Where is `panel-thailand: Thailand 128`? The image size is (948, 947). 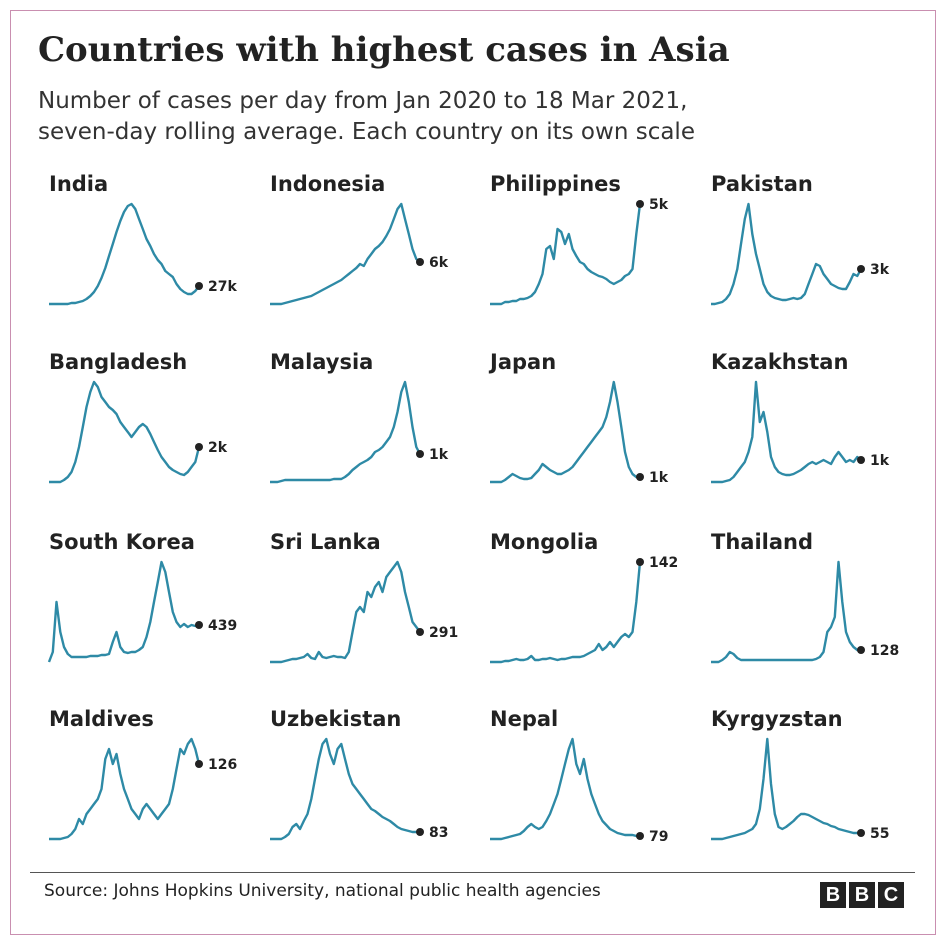
panel-thailand: Thailand 128 is located at coordinates (811, 607).